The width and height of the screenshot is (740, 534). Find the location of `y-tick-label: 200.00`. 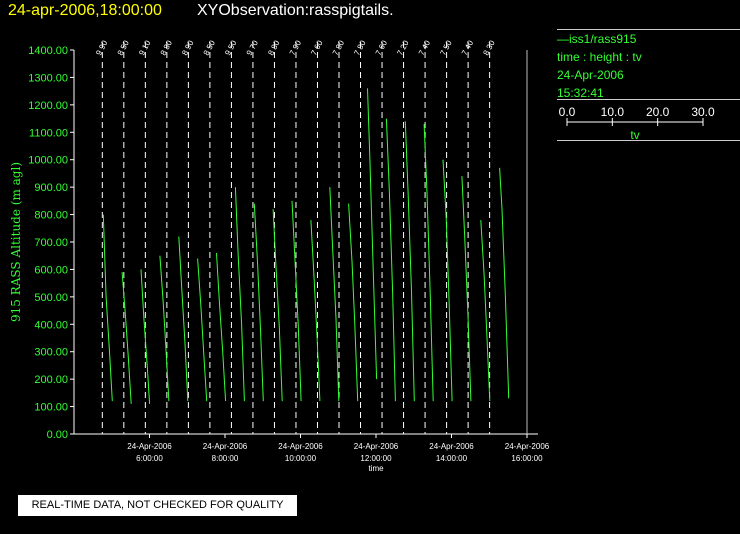

y-tick-label: 200.00 is located at coordinates (51, 380).